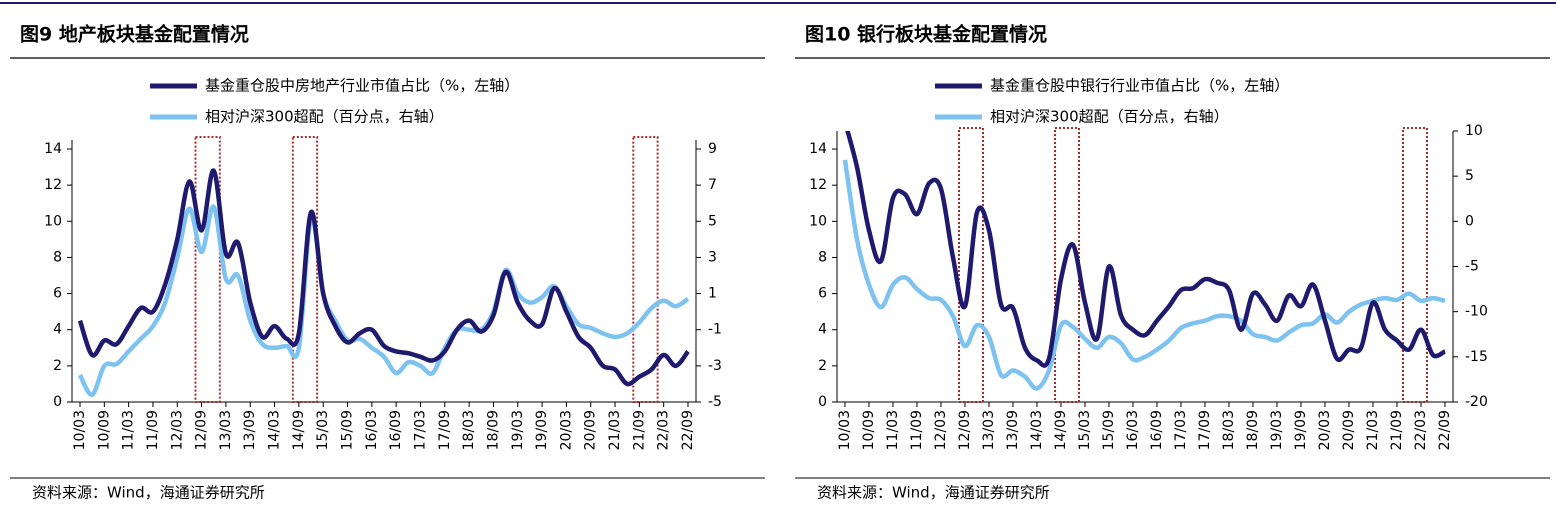 The height and width of the screenshot is (521, 1556). Describe the element at coordinates (712, 257) in the screenshot. I see `y2-tick-label: 3` at that location.